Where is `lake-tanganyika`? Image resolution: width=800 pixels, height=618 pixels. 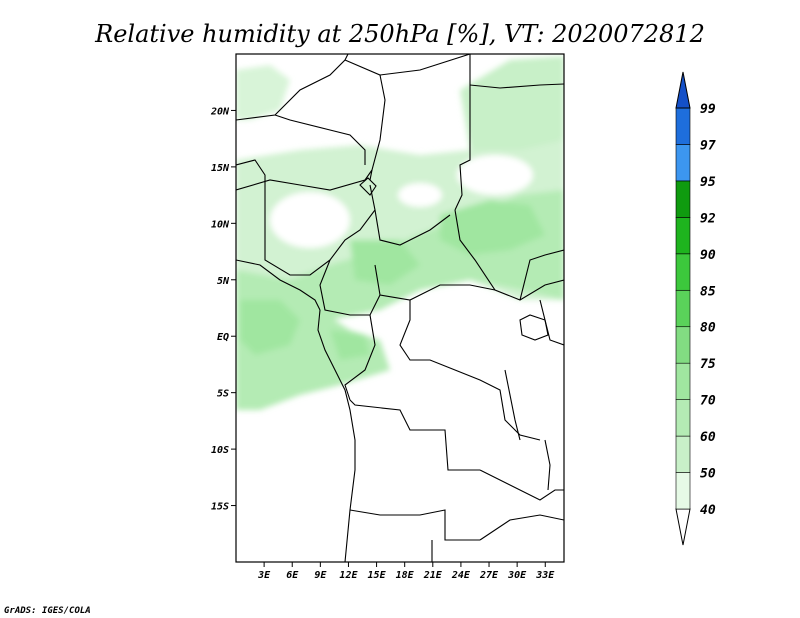
lake-tanganyika is located at coordinates (512, 405).